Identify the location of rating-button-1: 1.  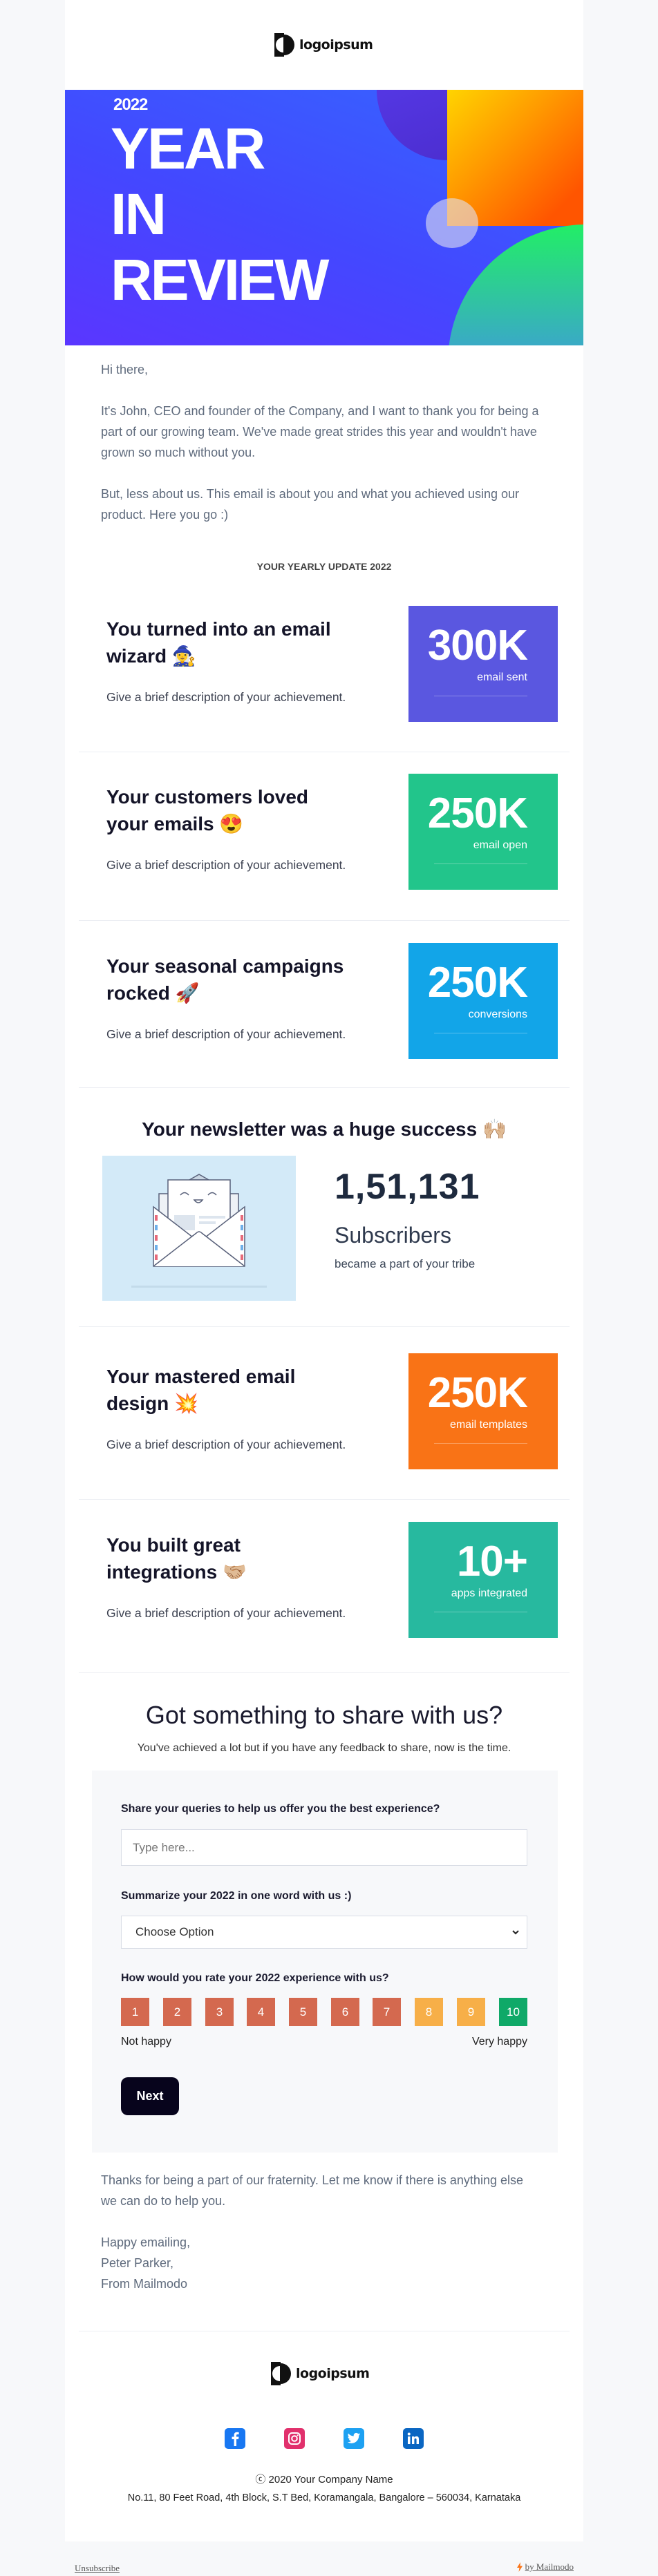
(135, 2012).